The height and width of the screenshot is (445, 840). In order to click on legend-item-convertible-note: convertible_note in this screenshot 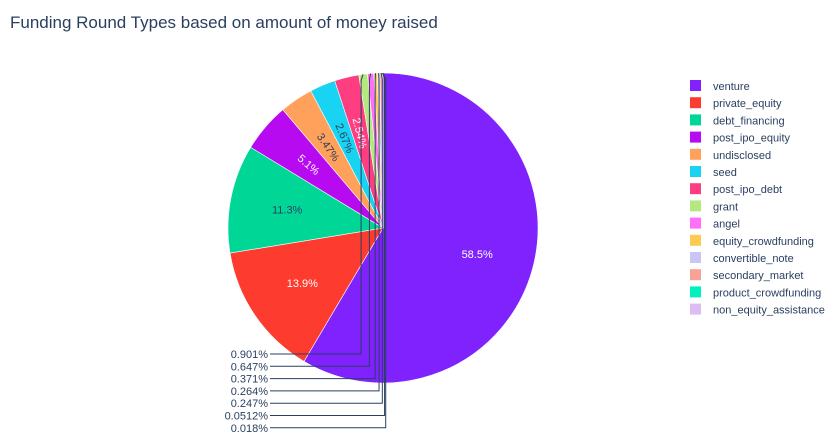, I will do `click(742, 258)`.